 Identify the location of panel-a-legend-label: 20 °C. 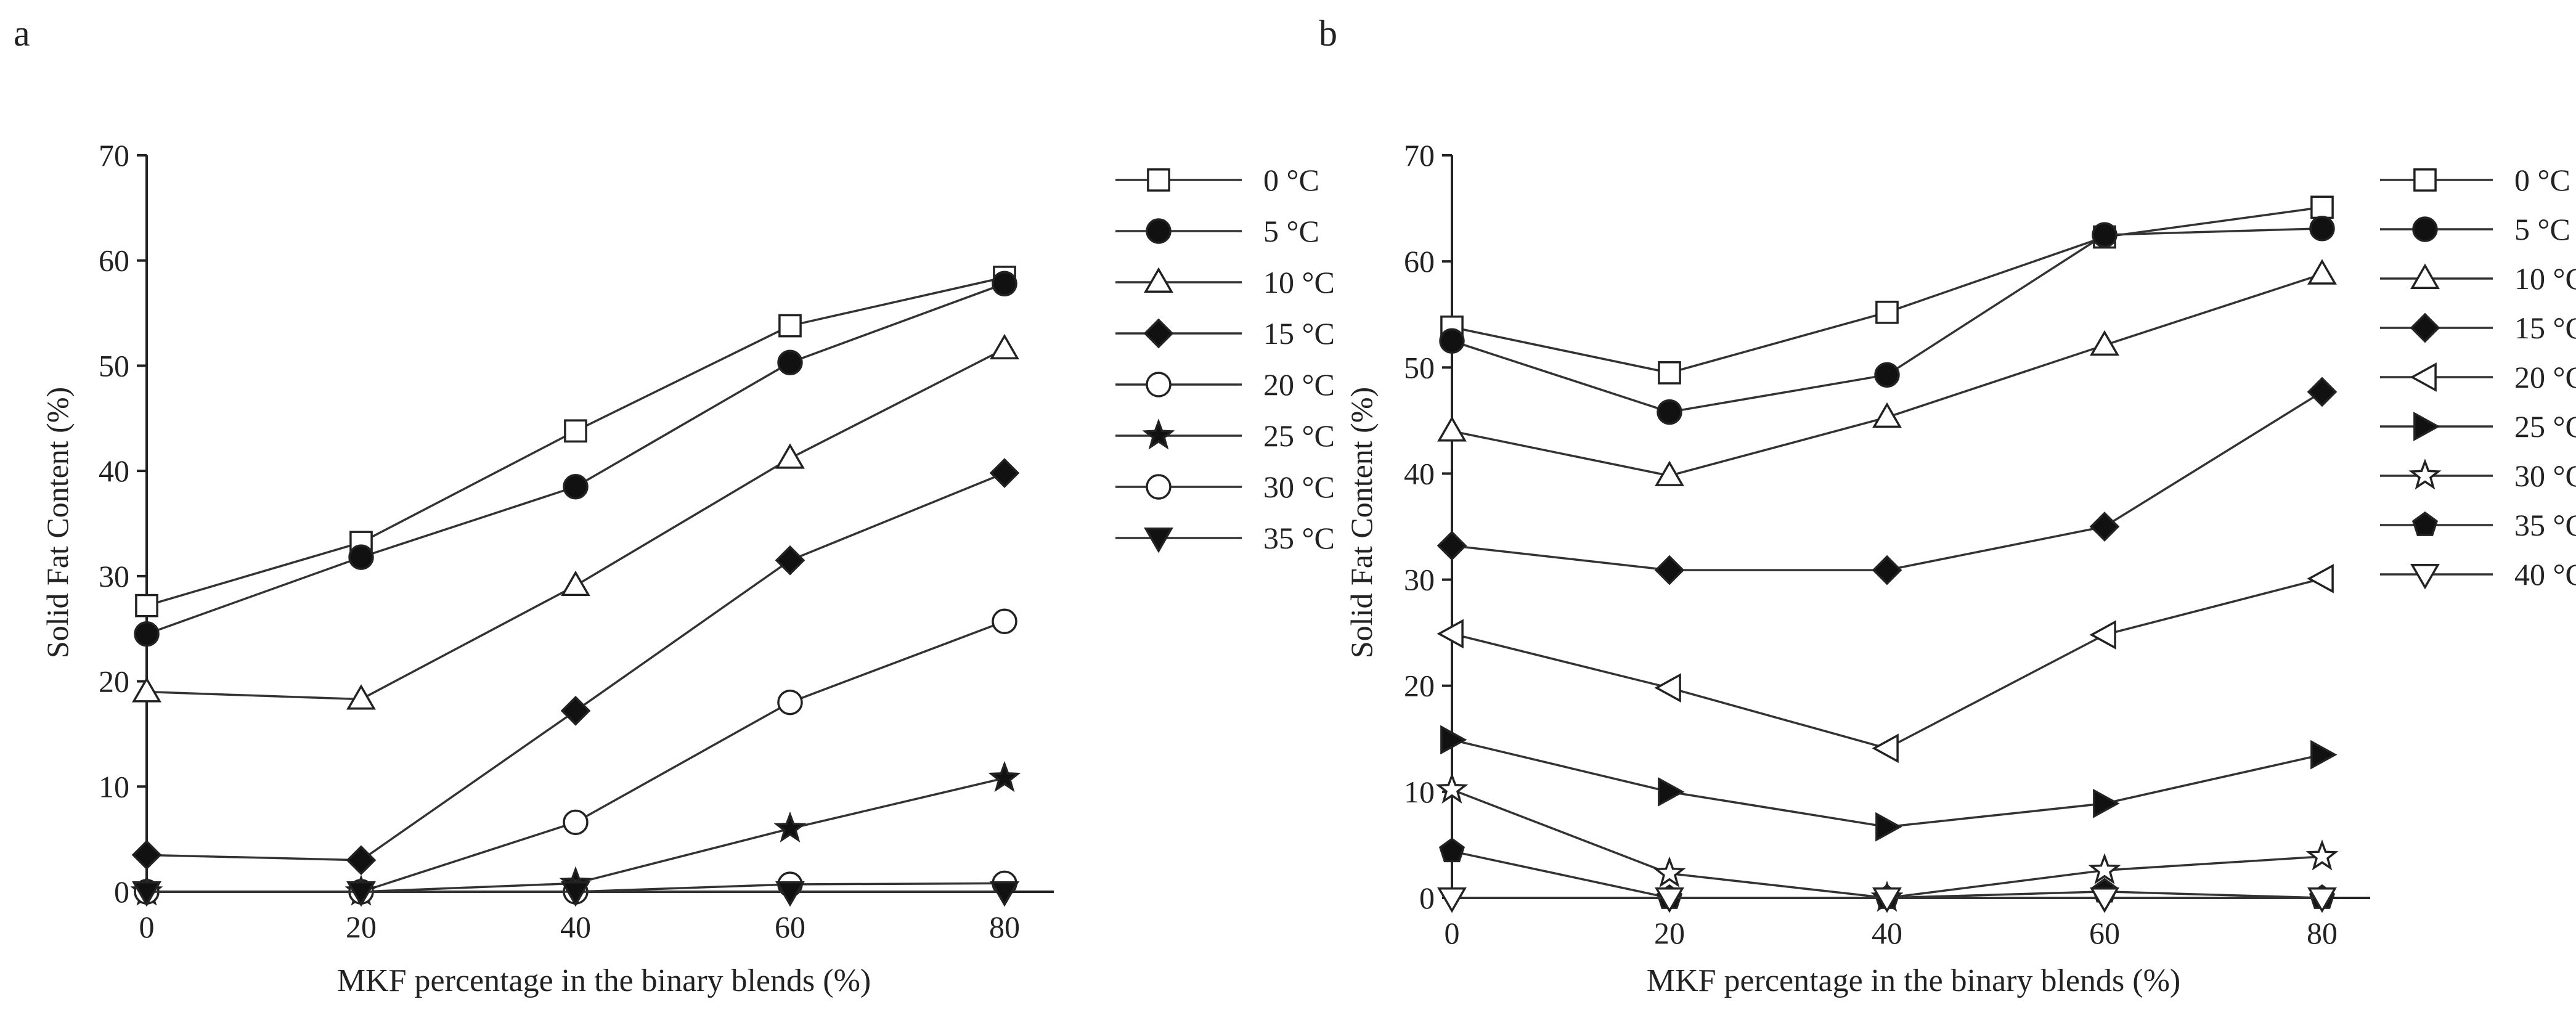
(1299, 385).